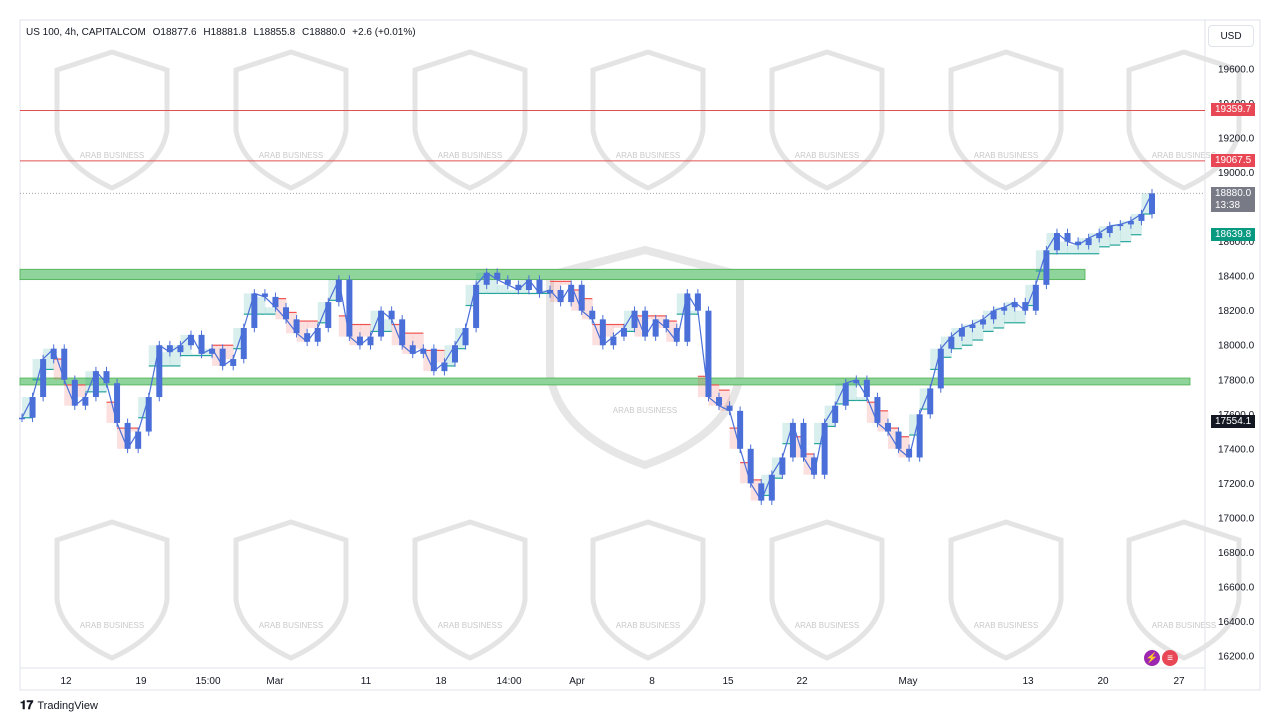 Image resolution: width=1280 pixels, height=720 pixels. Describe the element at coordinates (1236, 484) in the screenshot. I see `y-tick-label: 17200.0` at that location.